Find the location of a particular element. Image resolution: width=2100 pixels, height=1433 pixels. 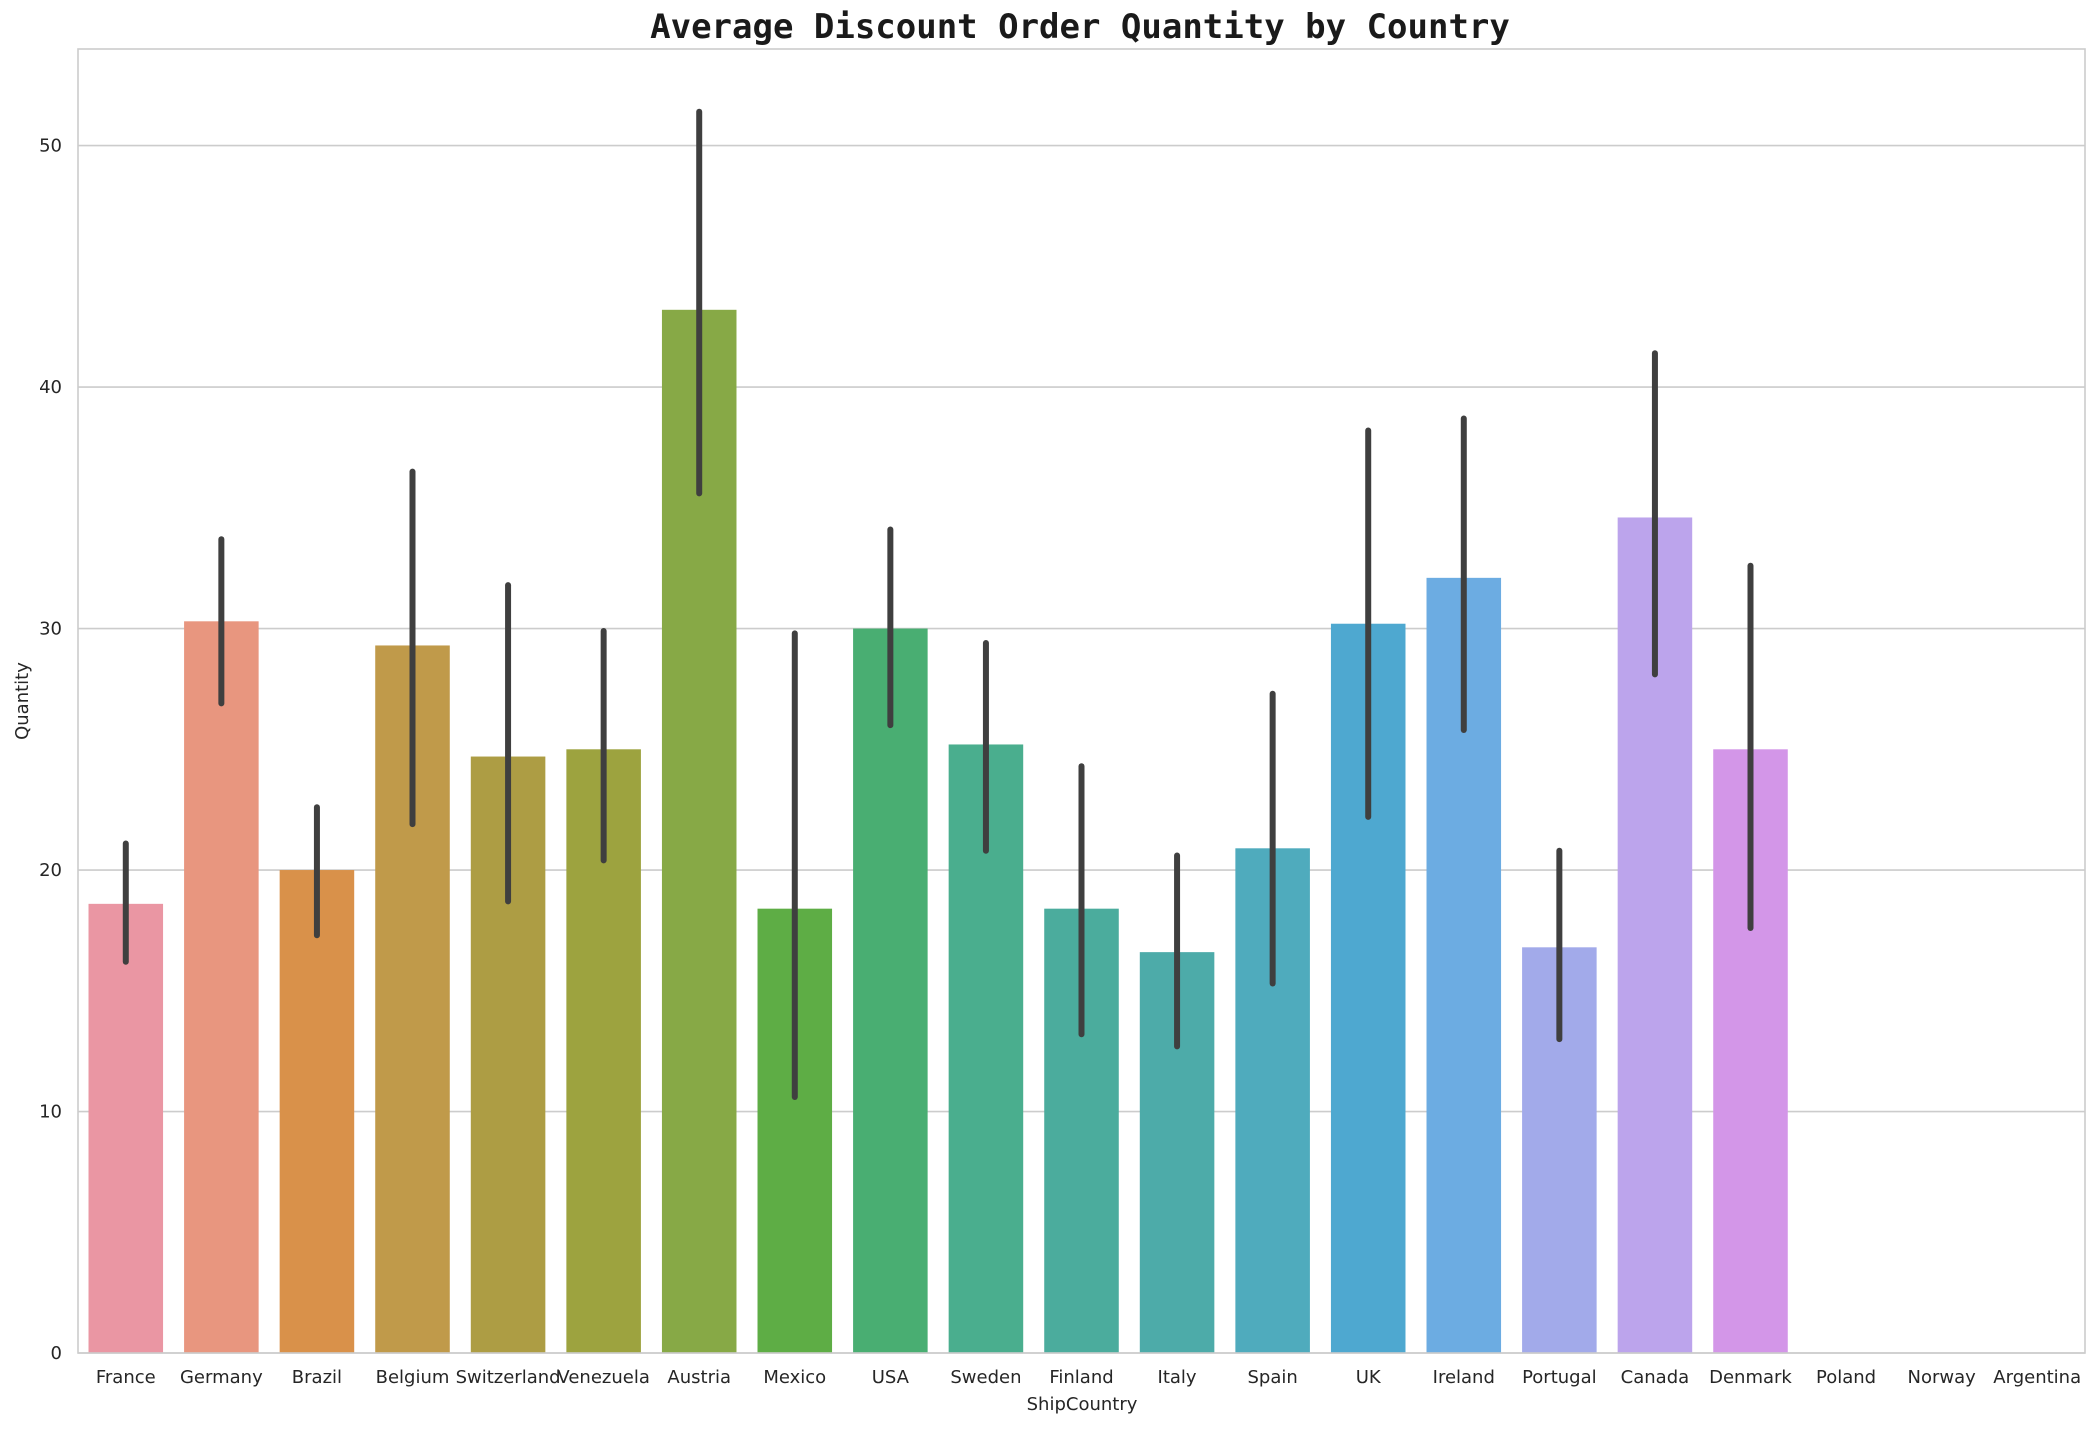

x-tick-label: Canada is located at coordinates (1655, 1377).